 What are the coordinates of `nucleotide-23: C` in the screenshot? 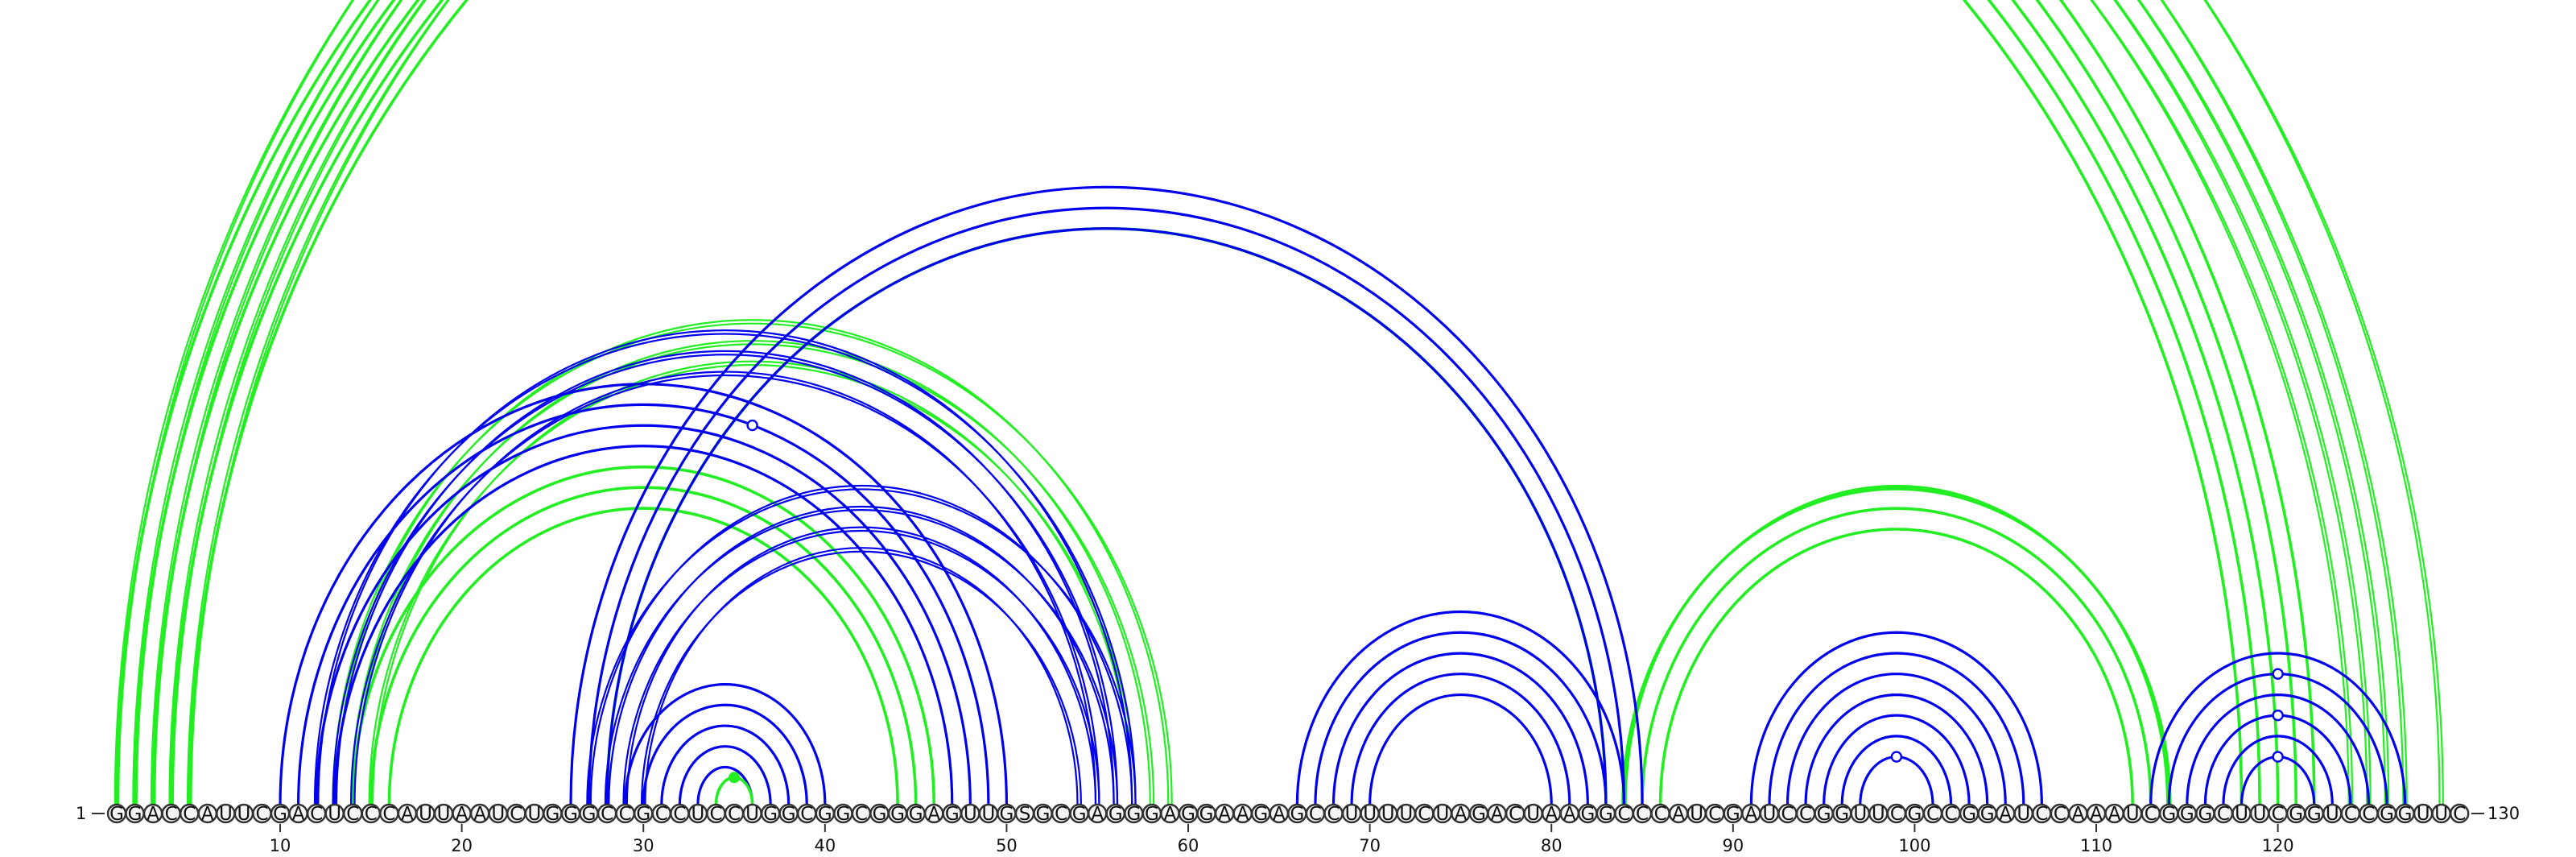 It's located at (516, 814).